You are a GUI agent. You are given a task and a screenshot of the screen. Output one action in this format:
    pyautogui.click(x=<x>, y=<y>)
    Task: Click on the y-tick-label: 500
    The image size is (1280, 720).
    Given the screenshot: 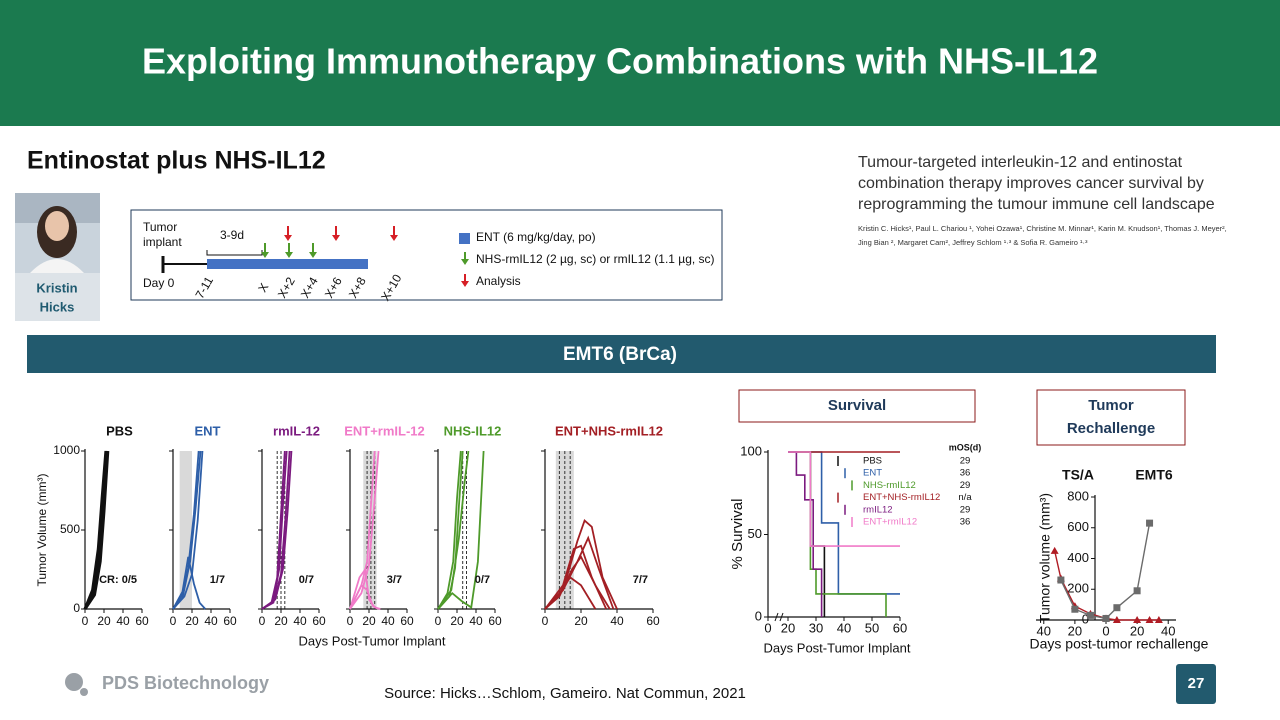 What is the action you would take?
    pyautogui.click(x=70, y=529)
    